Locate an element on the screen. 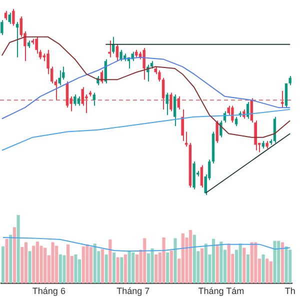 This screenshot has width=300, height=300. x-tick-label: Tháng 6 is located at coordinates (49, 291).